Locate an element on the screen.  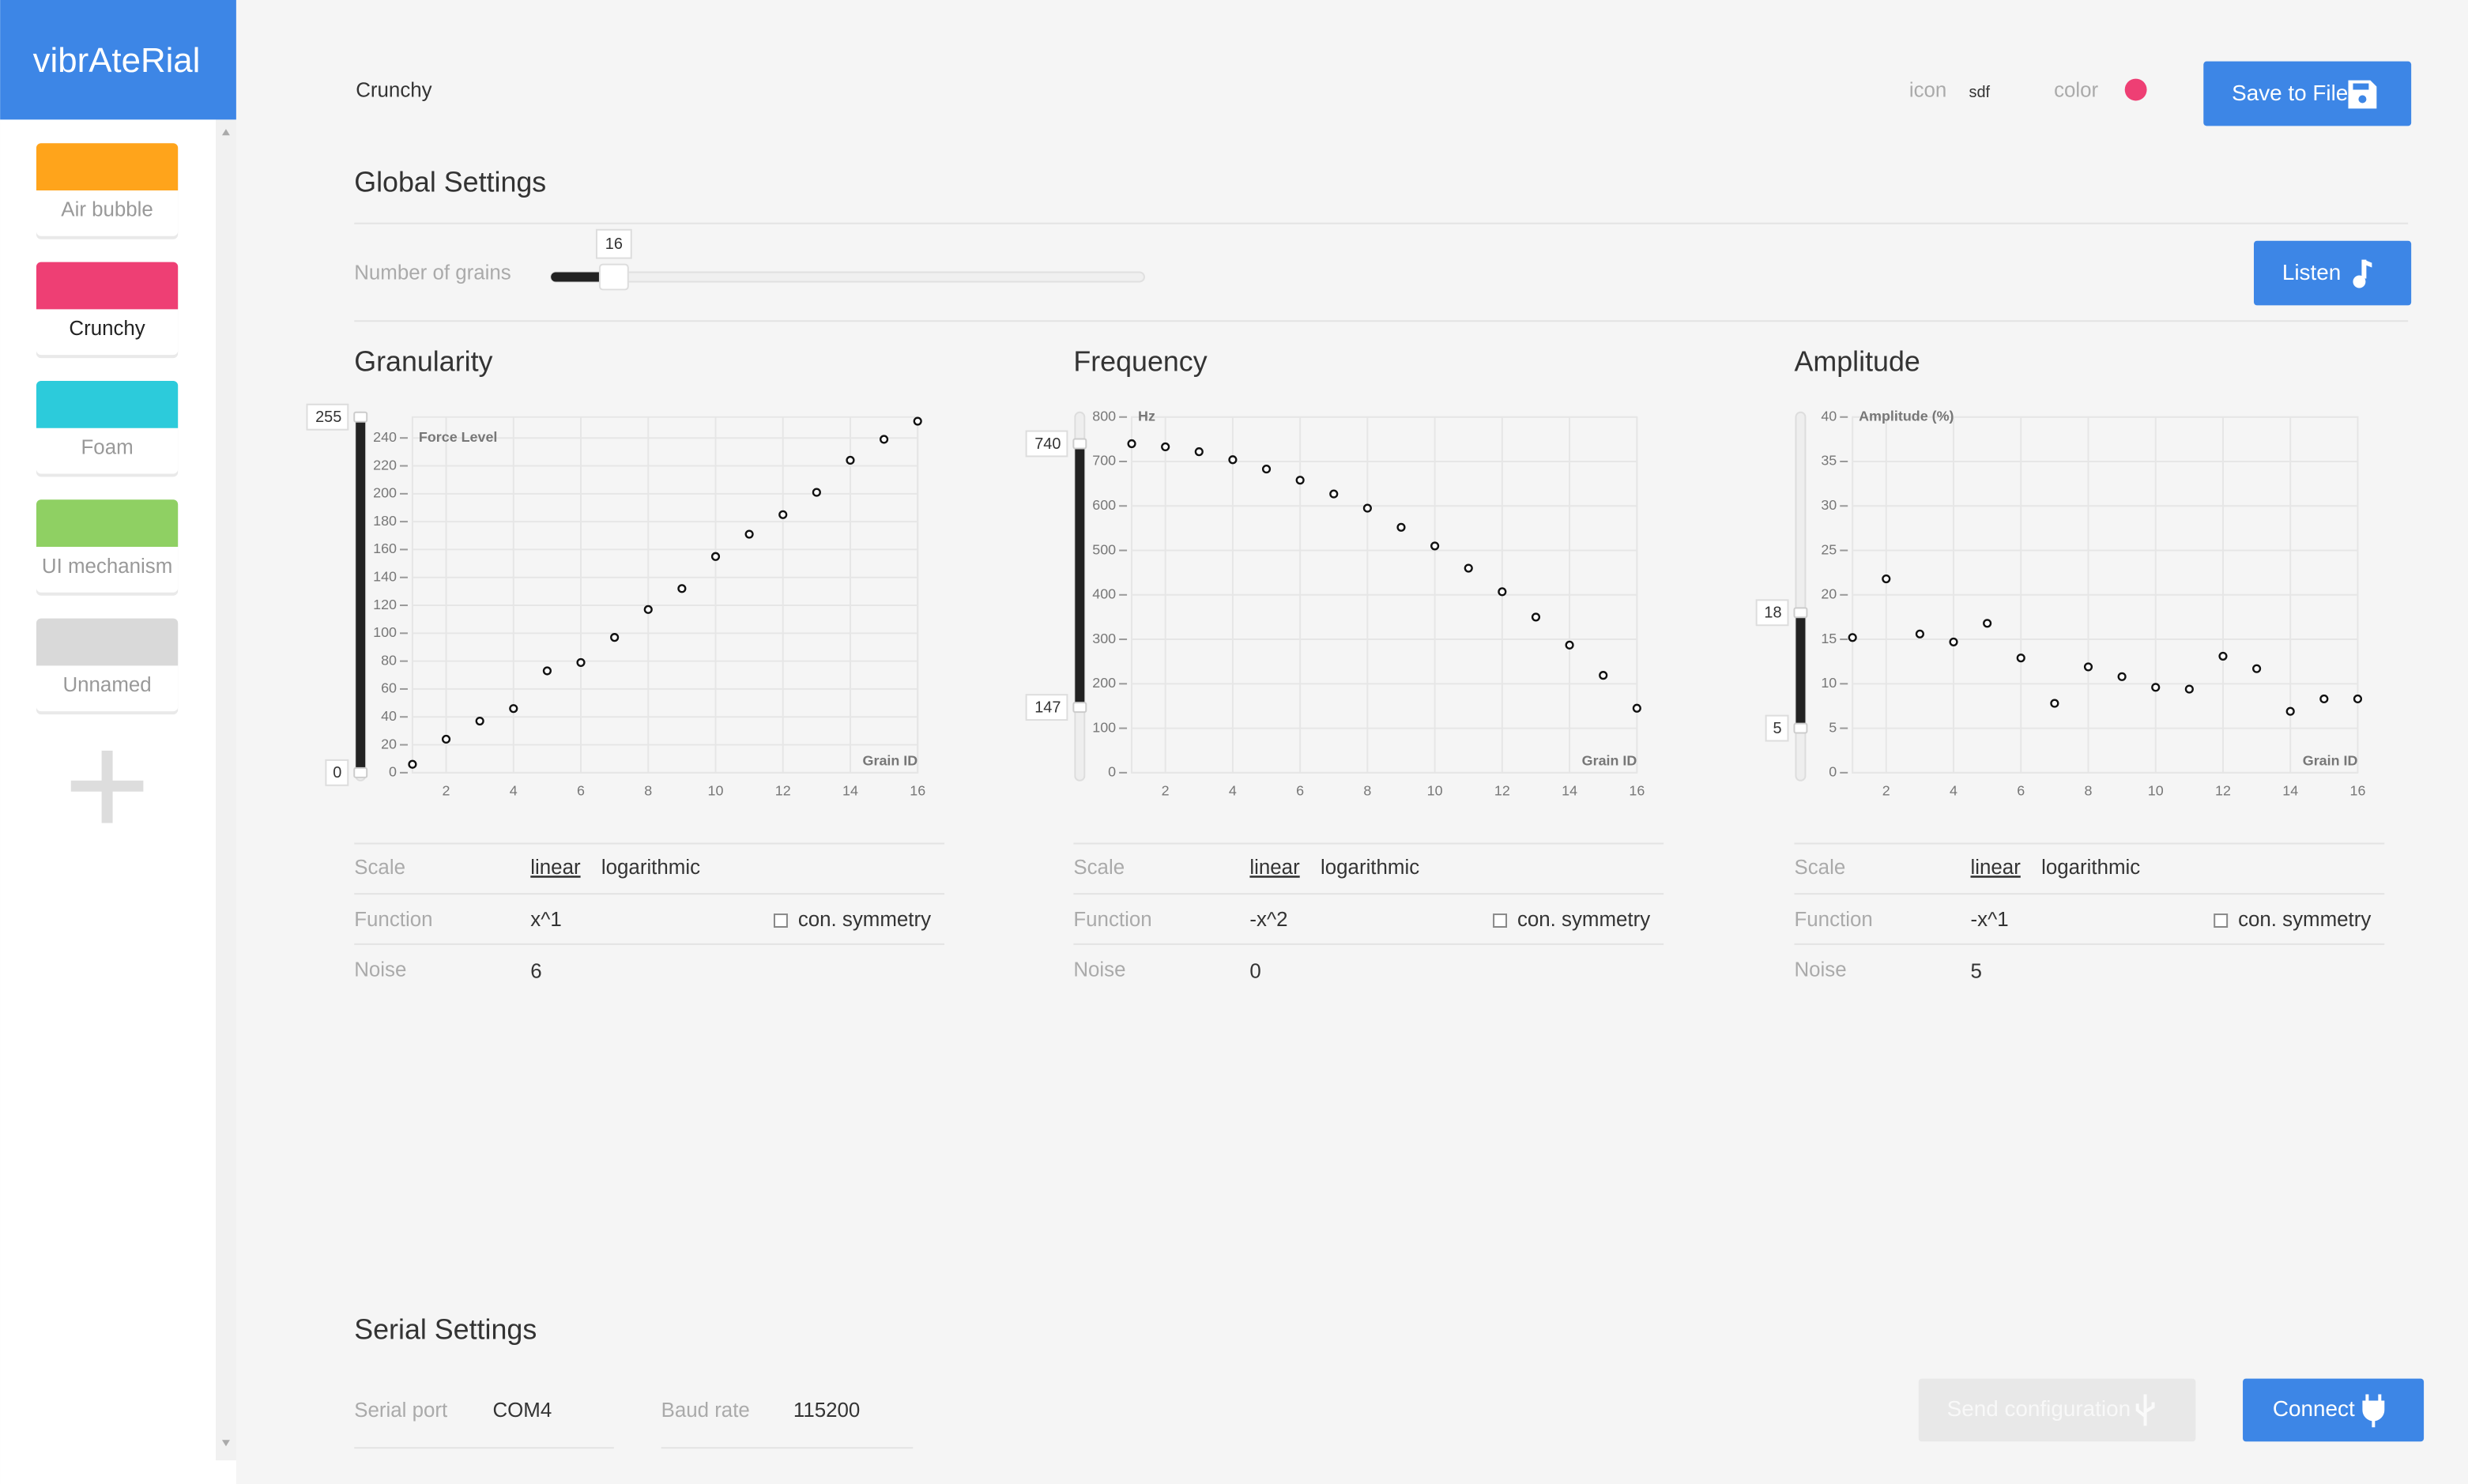
y-tick-label: 180 is located at coordinates (385, 521).